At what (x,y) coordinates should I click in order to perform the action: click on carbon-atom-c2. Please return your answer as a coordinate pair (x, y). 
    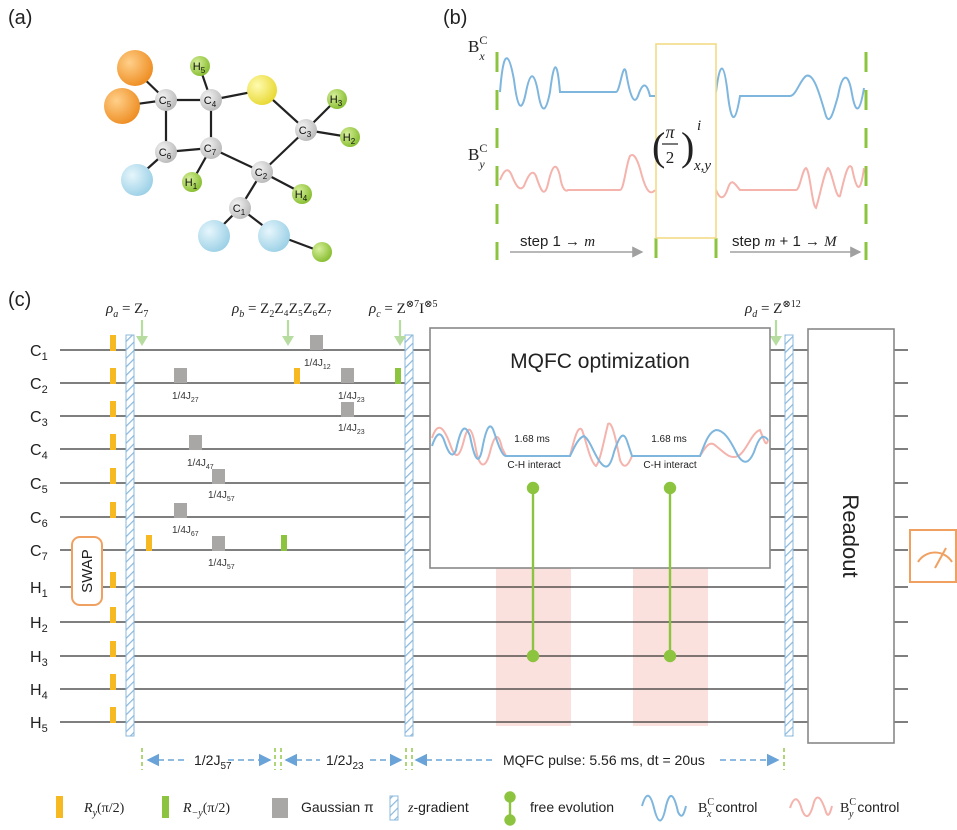
    Looking at the image, I should click on (262, 172).